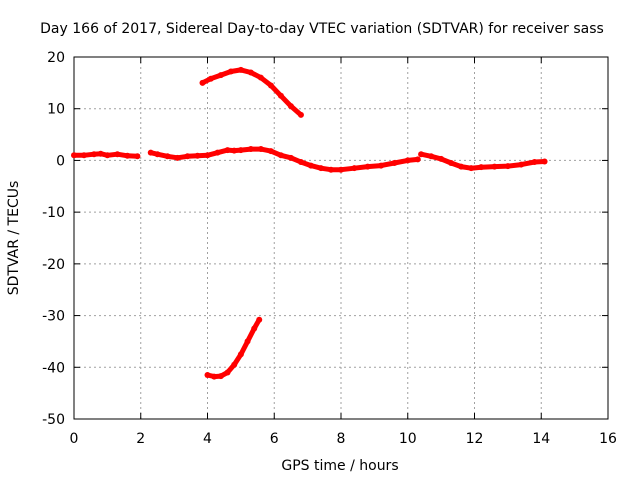  Describe the element at coordinates (56, 58) in the screenshot. I see `y-tick-label: 20` at that location.